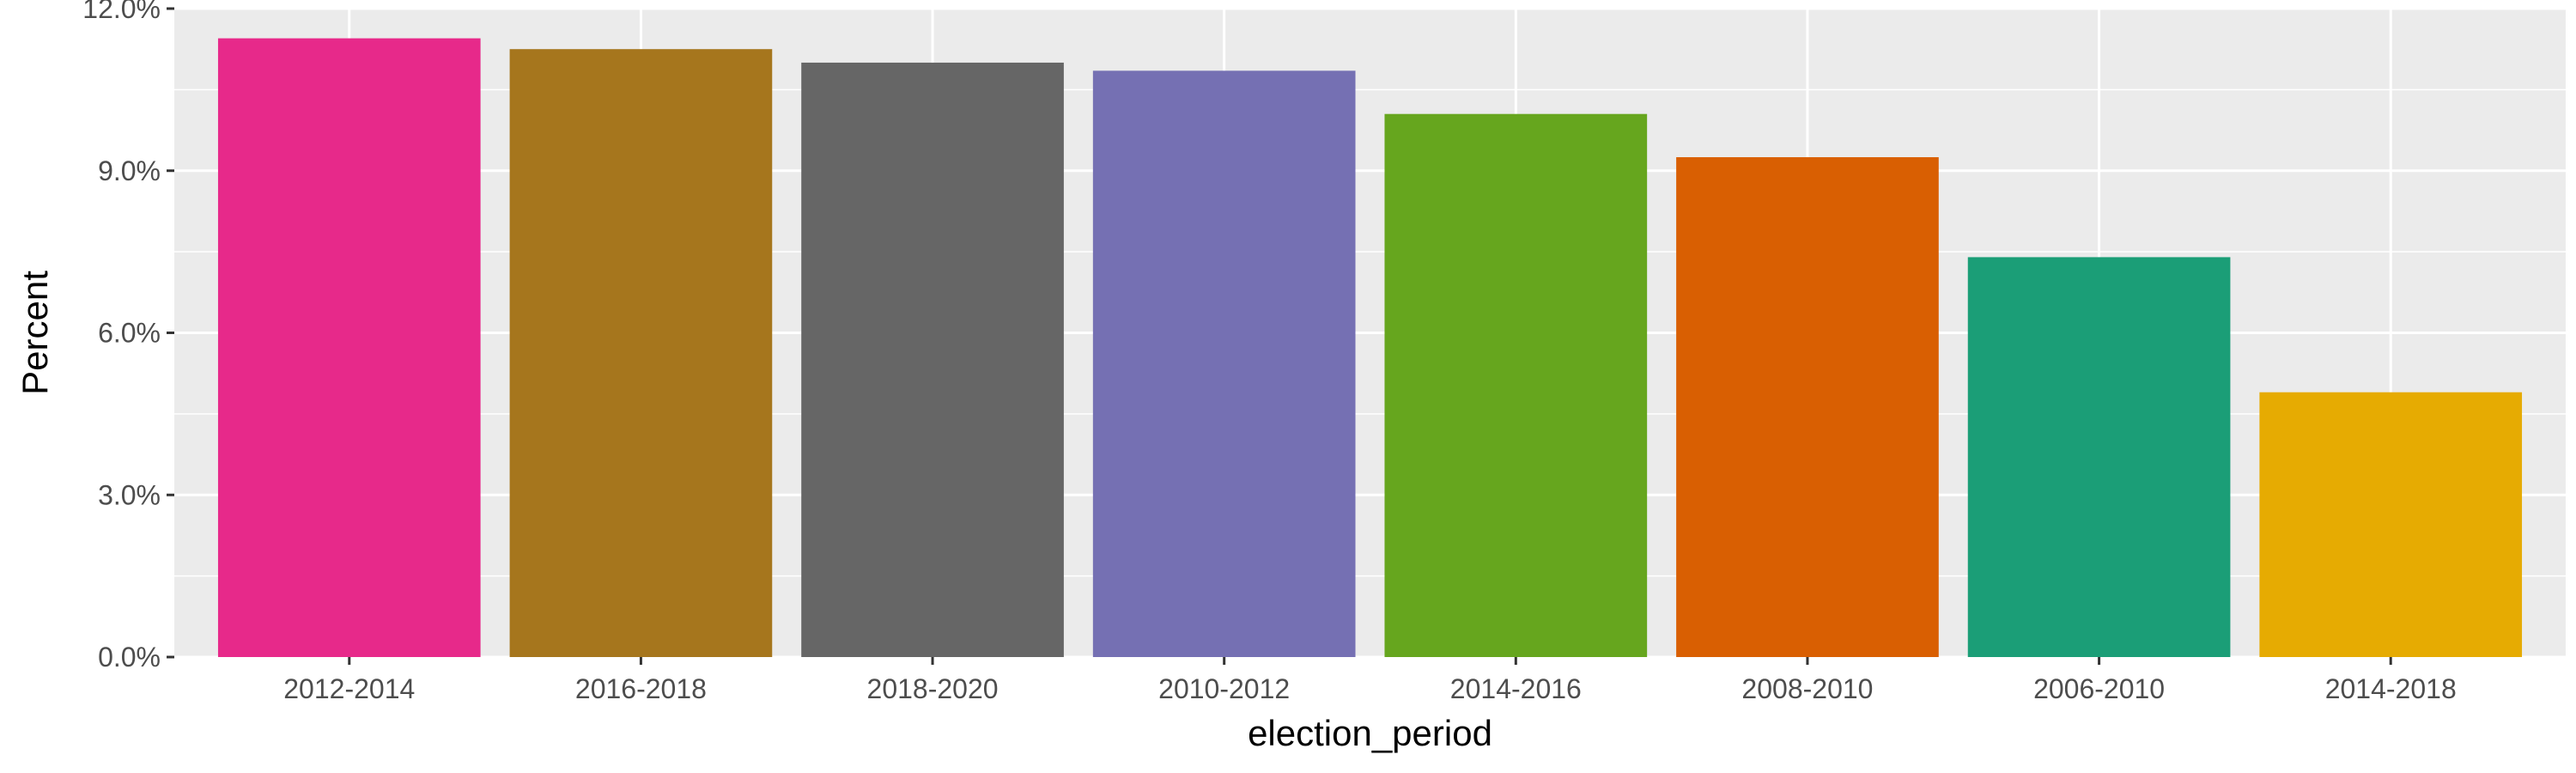 This screenshot has height=773, width=2576. Describe the element at coordinates (1807, 688) in the screenshot. I see `x-tick-label: 2008-2010` at that location.